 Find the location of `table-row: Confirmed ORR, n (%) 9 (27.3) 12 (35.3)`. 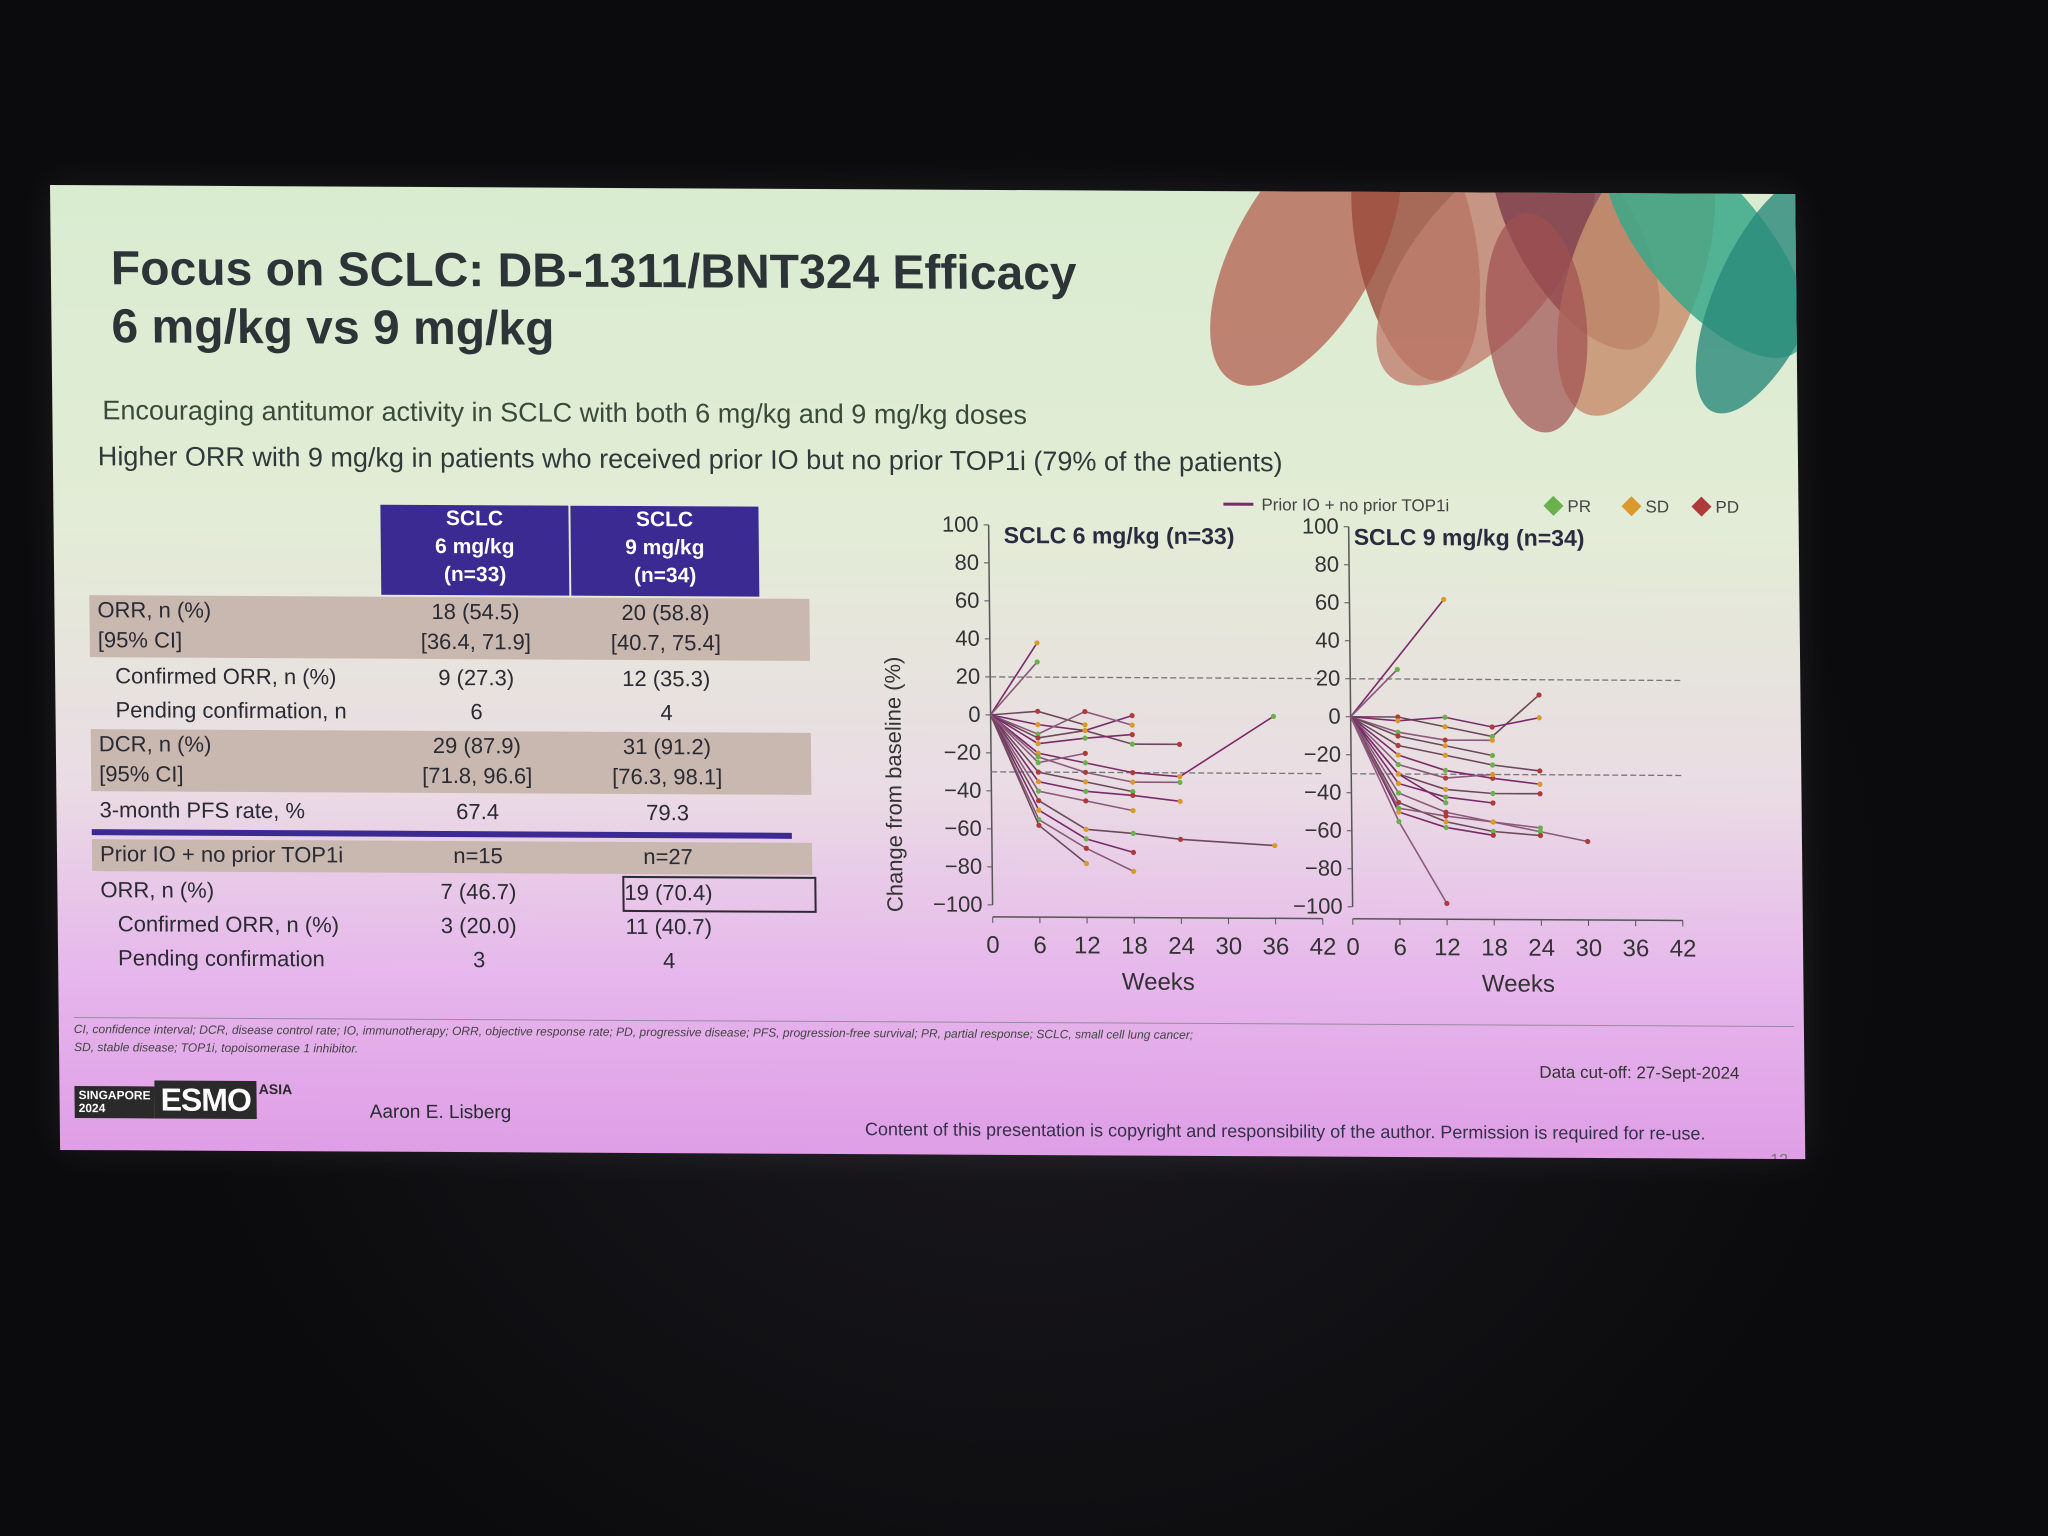

table-row: Confirmed ORR, n (%) 9 (27.3) 12 (35.3) is located at coordinates (450, 677).